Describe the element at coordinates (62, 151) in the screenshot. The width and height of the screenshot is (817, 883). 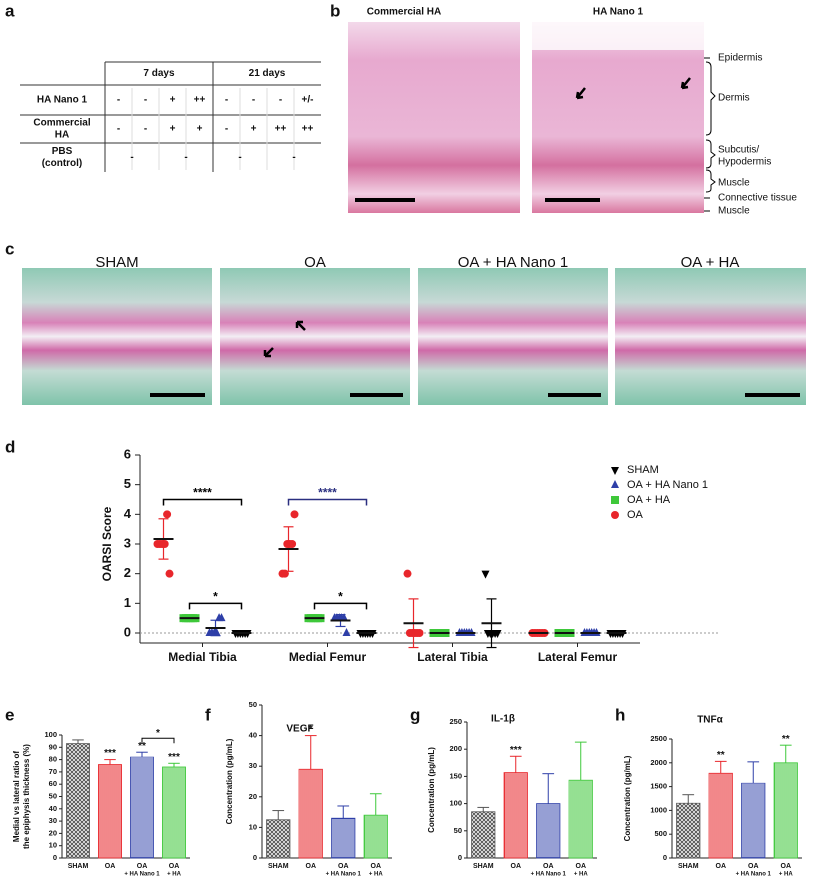
I see `row-label: PBS` at that location.